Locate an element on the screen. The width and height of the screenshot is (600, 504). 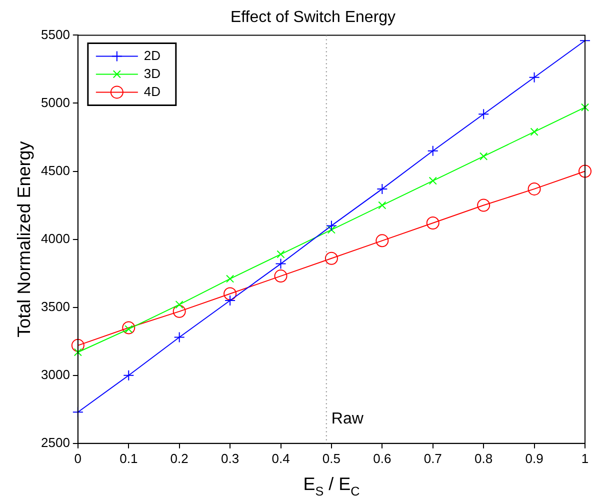
x-tick-label: 0.8 is located at coordinates (483, 458).